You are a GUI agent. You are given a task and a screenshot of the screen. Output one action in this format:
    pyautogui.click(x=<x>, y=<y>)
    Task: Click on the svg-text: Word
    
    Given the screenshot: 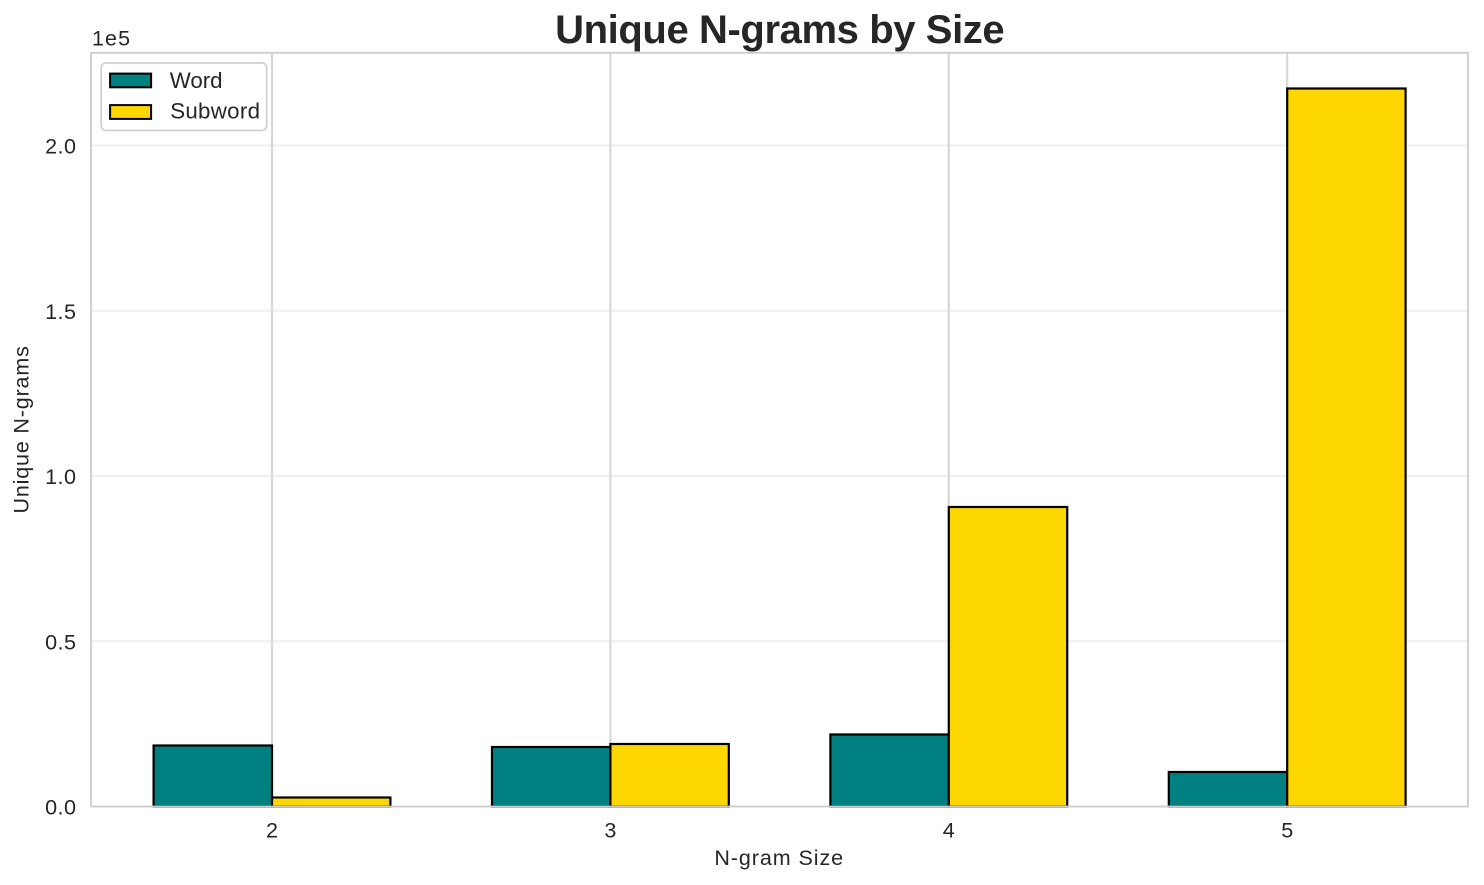 What is the action you would take?
    pyautogui.click(x=196, y=80)
    